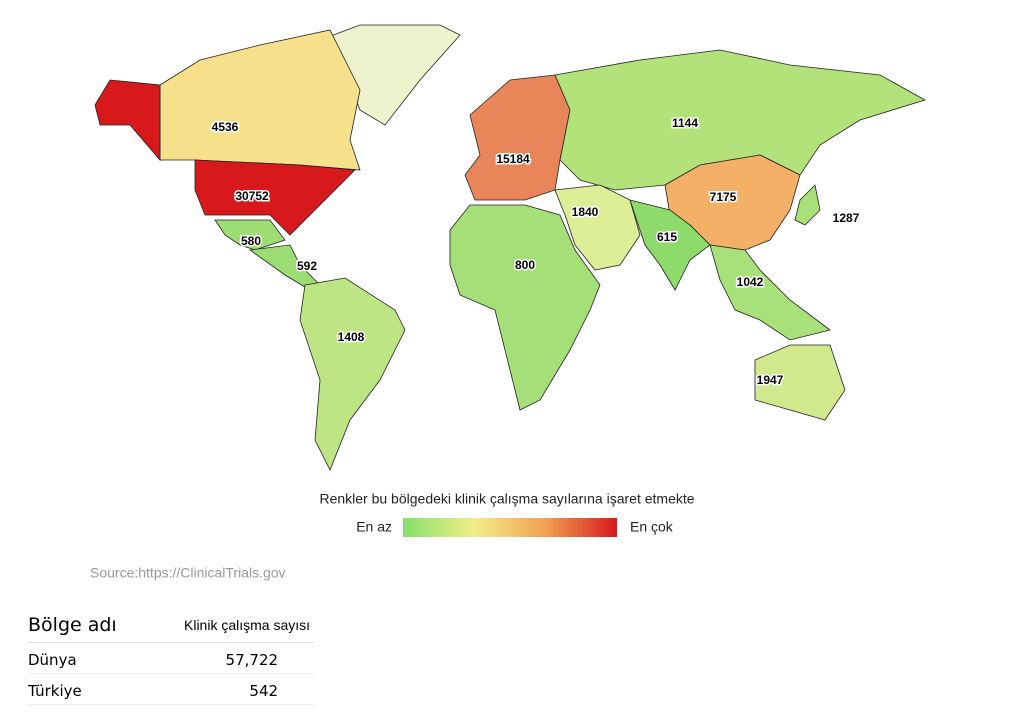 This screenshot has height=719, width=1024. What do you see at coordinates (307, 266) in the screenshot?
I see `region-label: 592` at bounding box center [307, 266].